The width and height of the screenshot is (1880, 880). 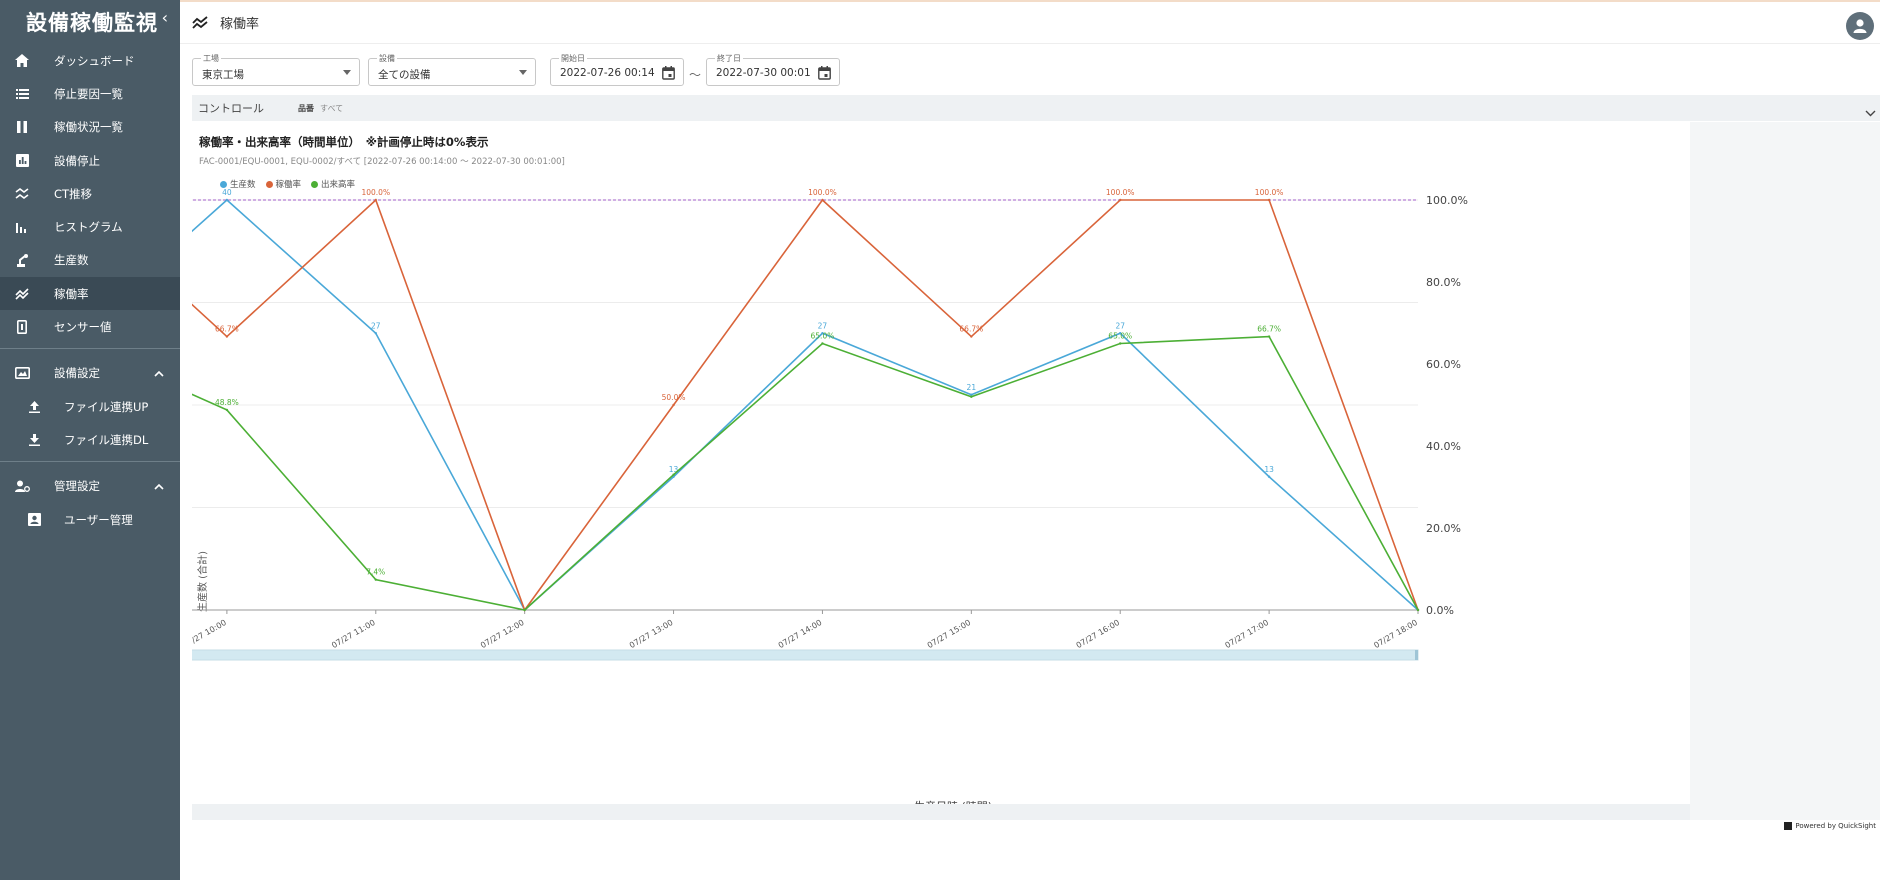 I want to click on sidebar-item-stop-reasons: 停止要因一覧, so click(x=90, y=93).